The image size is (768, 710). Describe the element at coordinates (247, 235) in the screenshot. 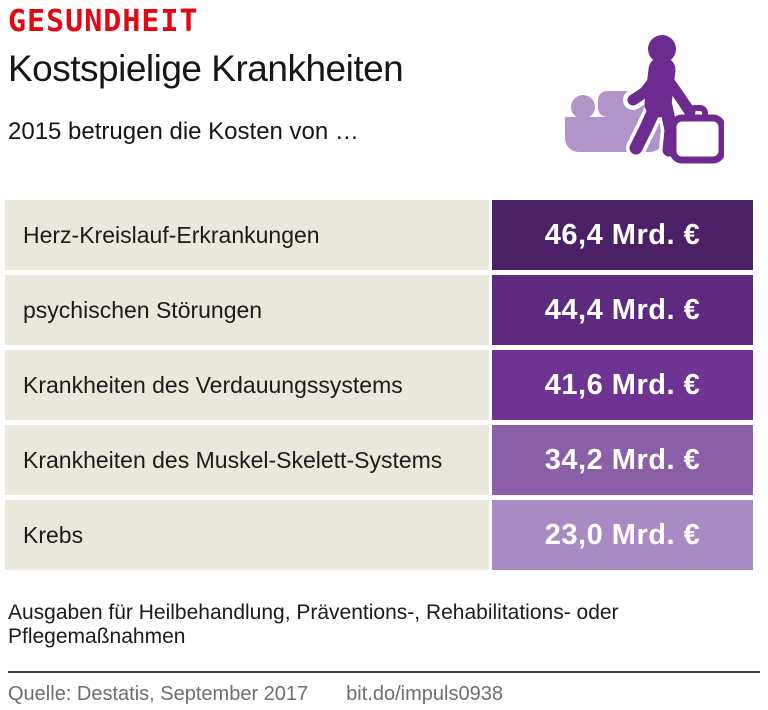

I see `disease-label: Herz-Kreislauf-Erkrankungen` at that location.